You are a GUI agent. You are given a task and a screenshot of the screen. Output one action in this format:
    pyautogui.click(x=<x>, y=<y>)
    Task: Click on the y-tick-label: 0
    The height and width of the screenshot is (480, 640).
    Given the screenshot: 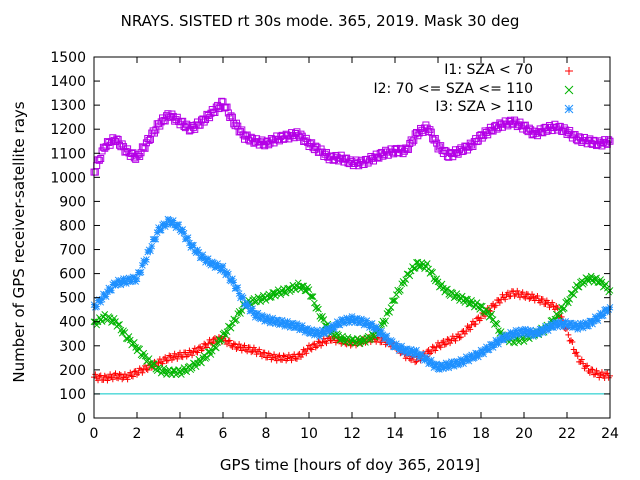 What is the action you would take?
    pyautogui.click(x=81, y=419)
    